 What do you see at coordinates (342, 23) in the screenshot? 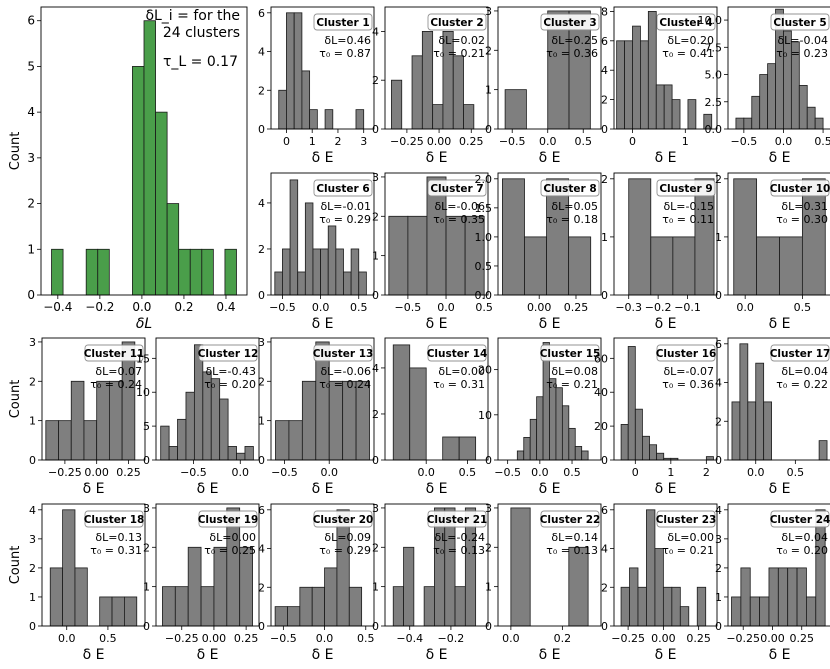
I see `cluster-label: Cluster 1` at bounding box center [342, 23].